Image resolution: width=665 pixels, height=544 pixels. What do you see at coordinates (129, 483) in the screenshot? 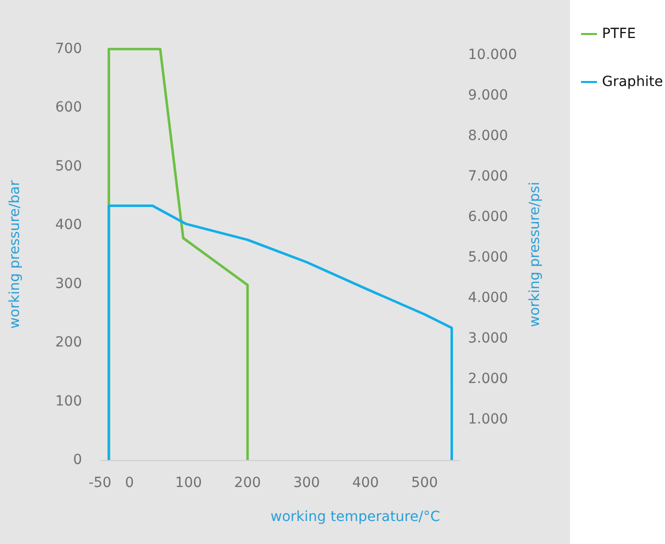
I see `x-tick-label: 0` at bounding box center [129, 483].